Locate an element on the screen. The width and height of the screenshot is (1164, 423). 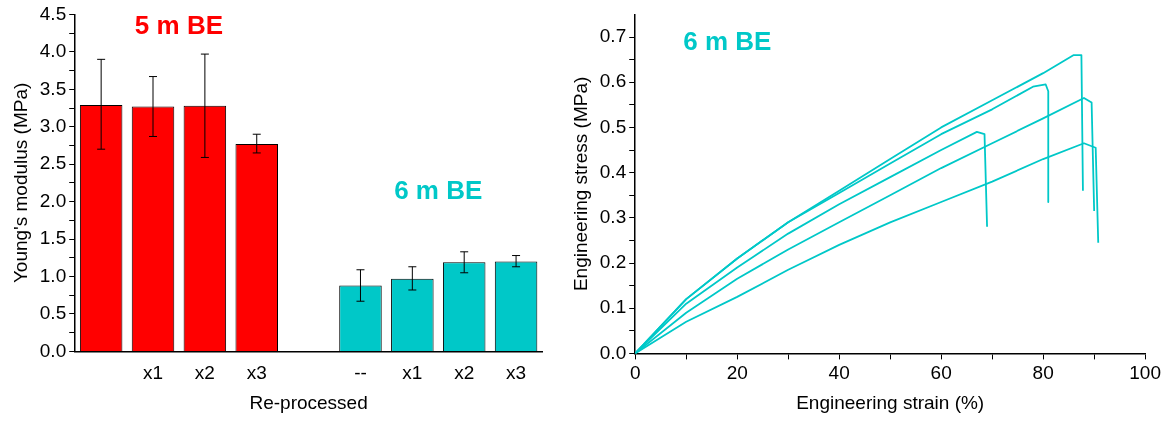
x-axis-title: Engineering strain (%) is located at coordinates (890, 402).